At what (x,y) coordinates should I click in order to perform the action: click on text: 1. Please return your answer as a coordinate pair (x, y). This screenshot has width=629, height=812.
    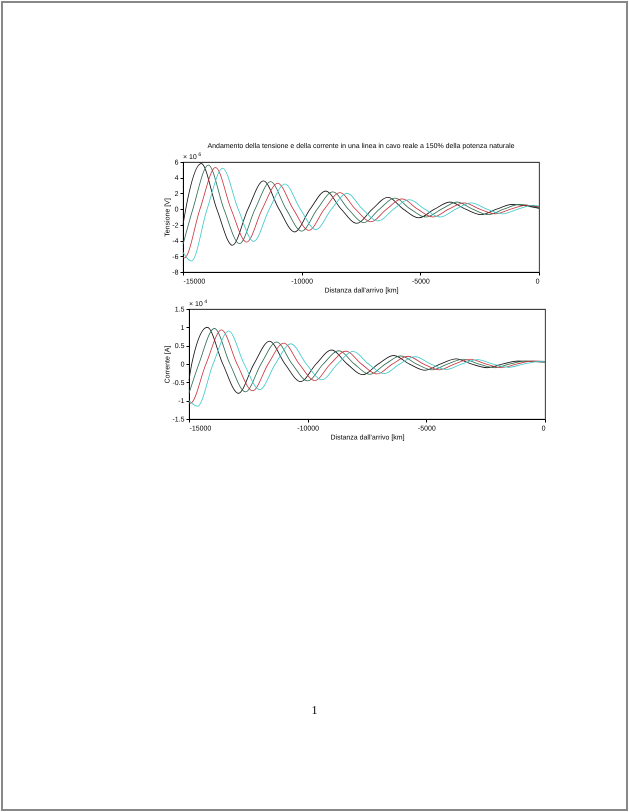
    Looking at the image, I should click on (314, 710).